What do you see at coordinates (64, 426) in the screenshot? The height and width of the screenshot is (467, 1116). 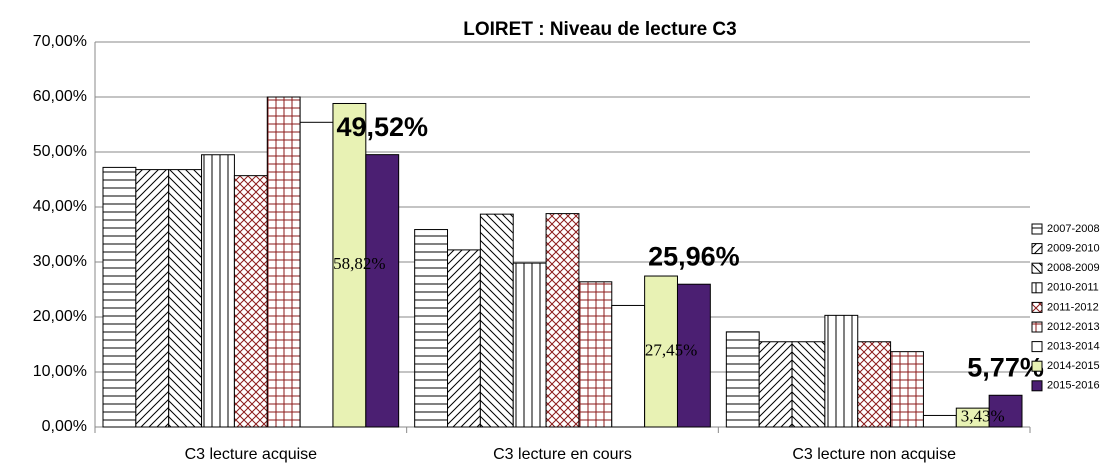 I see `y-tick-label: 0,00%` at bounding box center [64, 426].